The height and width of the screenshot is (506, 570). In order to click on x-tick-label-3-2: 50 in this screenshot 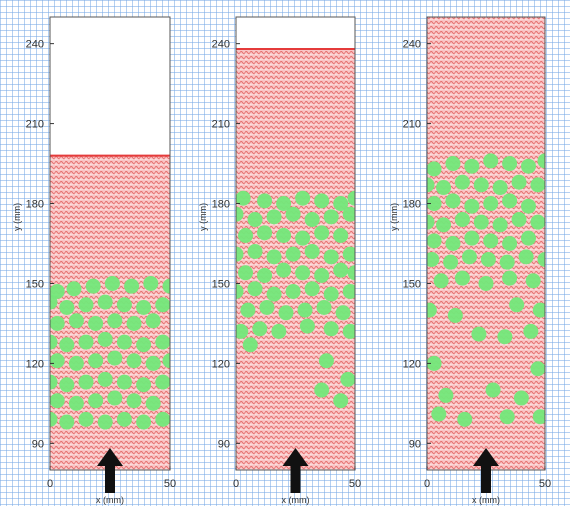, I will do `click(545, 484)`.